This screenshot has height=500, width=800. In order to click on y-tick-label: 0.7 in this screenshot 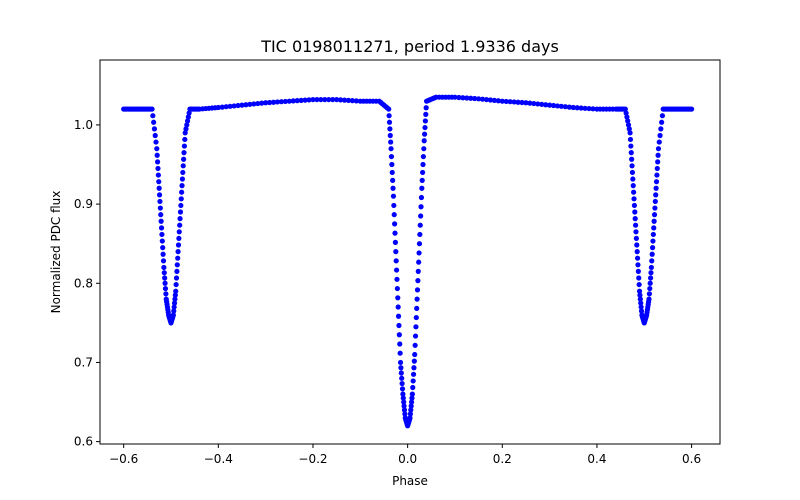, I will do `click(83, 362)`.